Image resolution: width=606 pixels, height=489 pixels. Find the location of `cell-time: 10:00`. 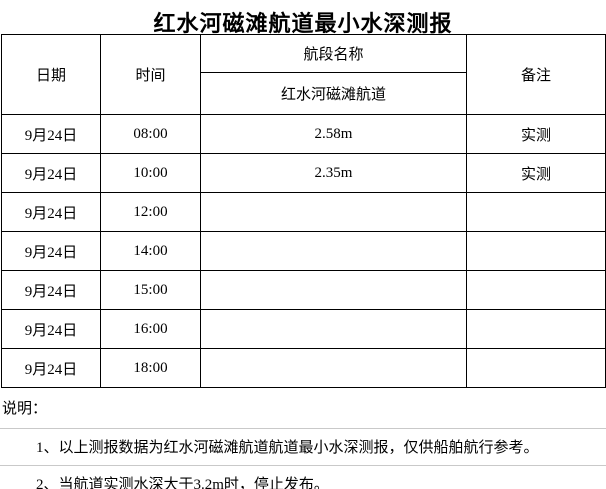

cell-time: 10:00 is located at coordinates (150, 173).